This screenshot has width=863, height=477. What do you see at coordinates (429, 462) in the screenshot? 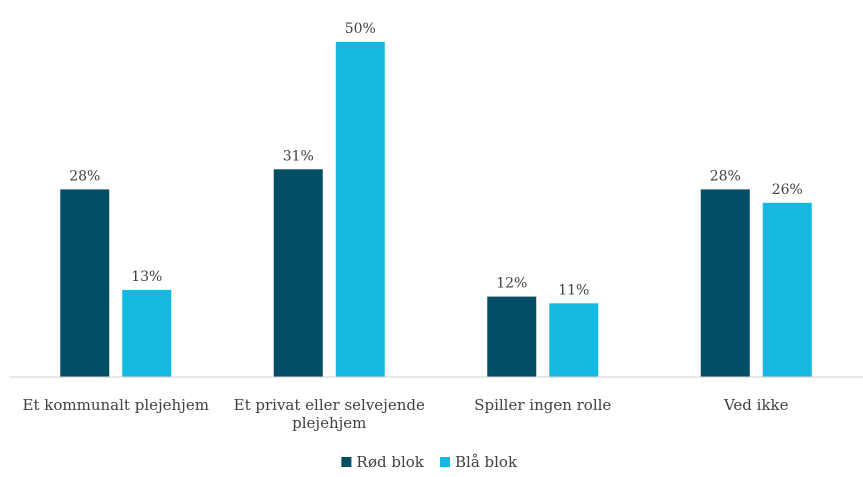
I see `legend: Rød blok Blå blok` at bounding box center [429, 462].